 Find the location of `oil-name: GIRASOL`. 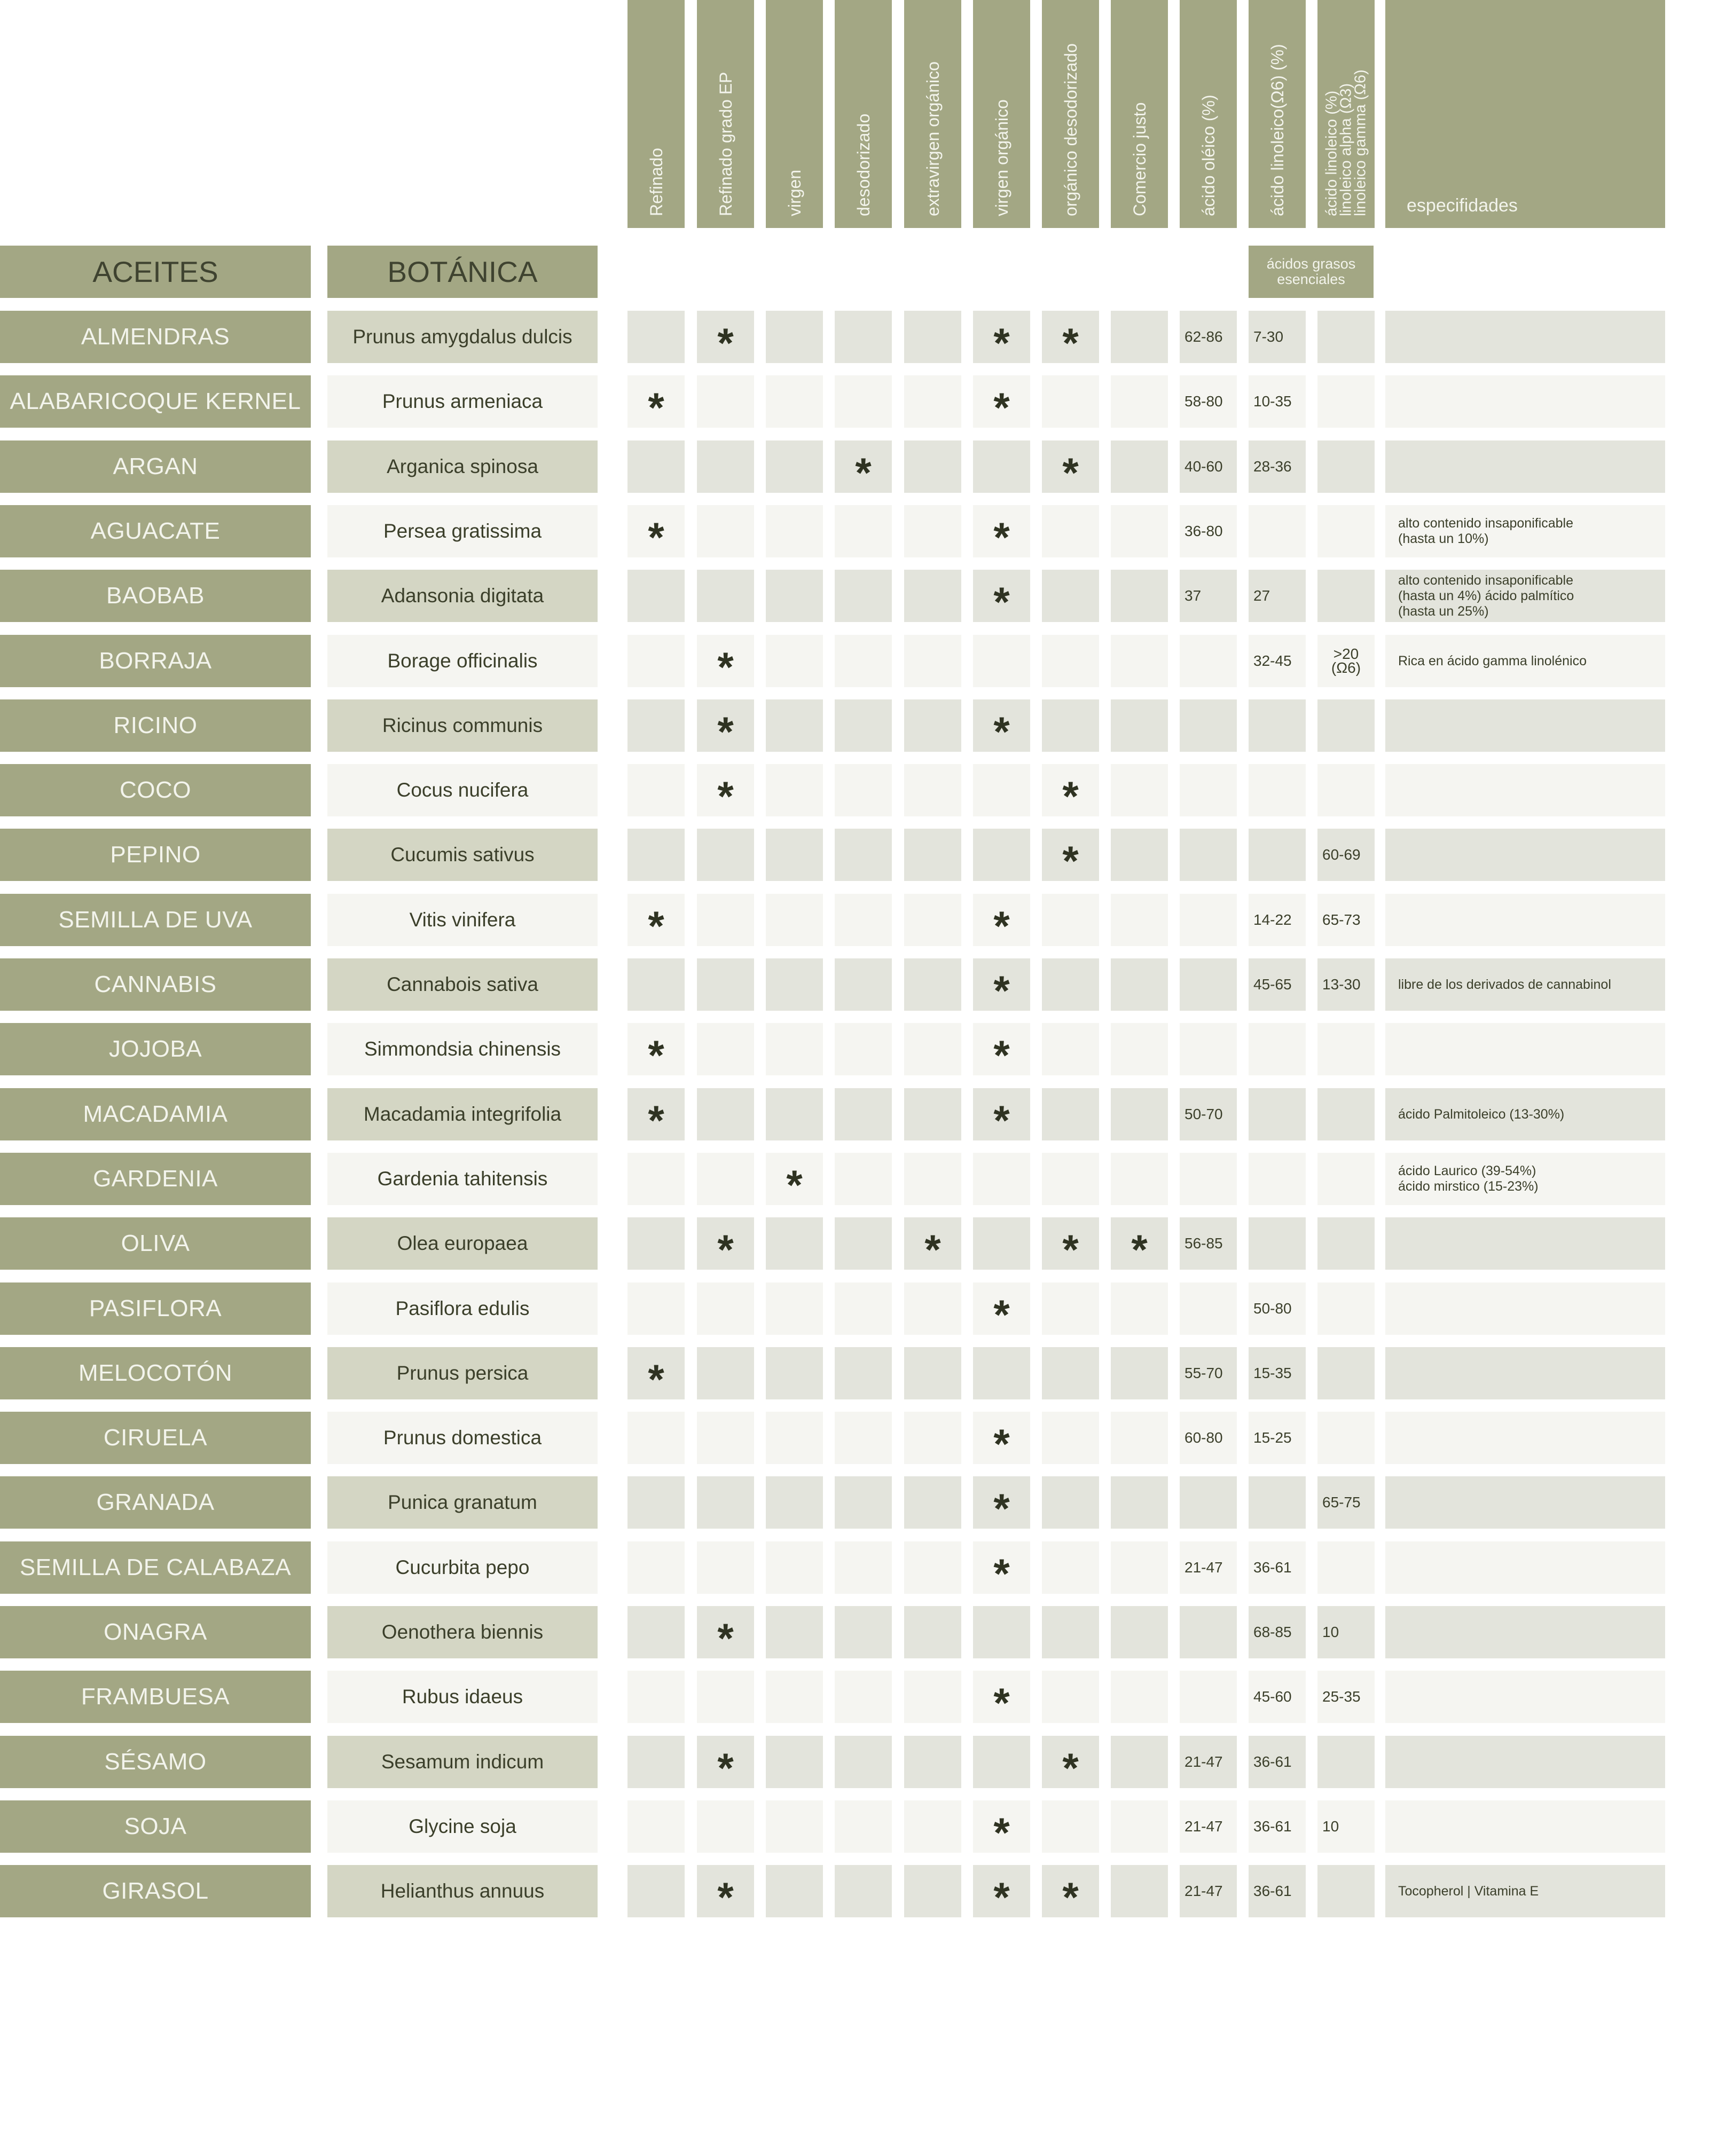

oil-name: GIRASOL is located at coordinates (155, 1891).